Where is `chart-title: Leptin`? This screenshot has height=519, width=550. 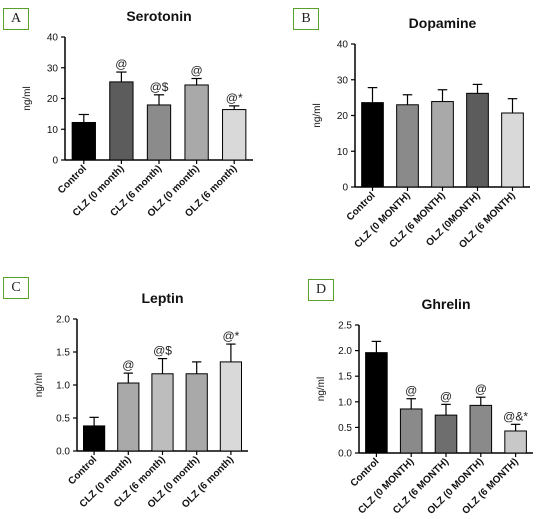
chart-title: Leptin is located at coordinates (163, 298).